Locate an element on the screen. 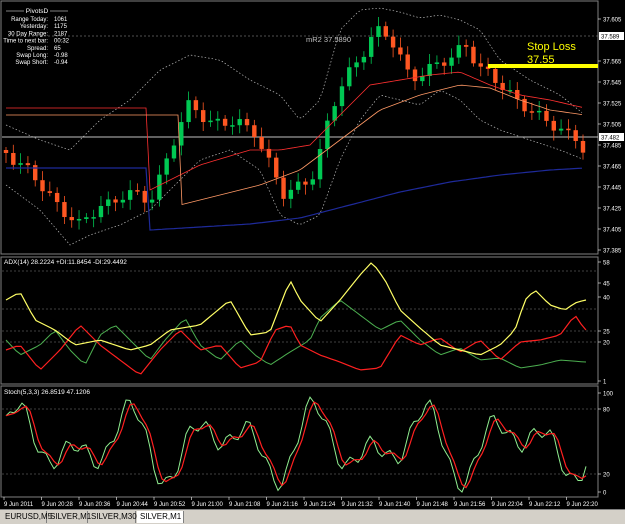 Image resolution: width=625 pixels, height=524 pixels. tab-eurusd-m5: EURUSD,M5 is located at coordinates (27, 517).